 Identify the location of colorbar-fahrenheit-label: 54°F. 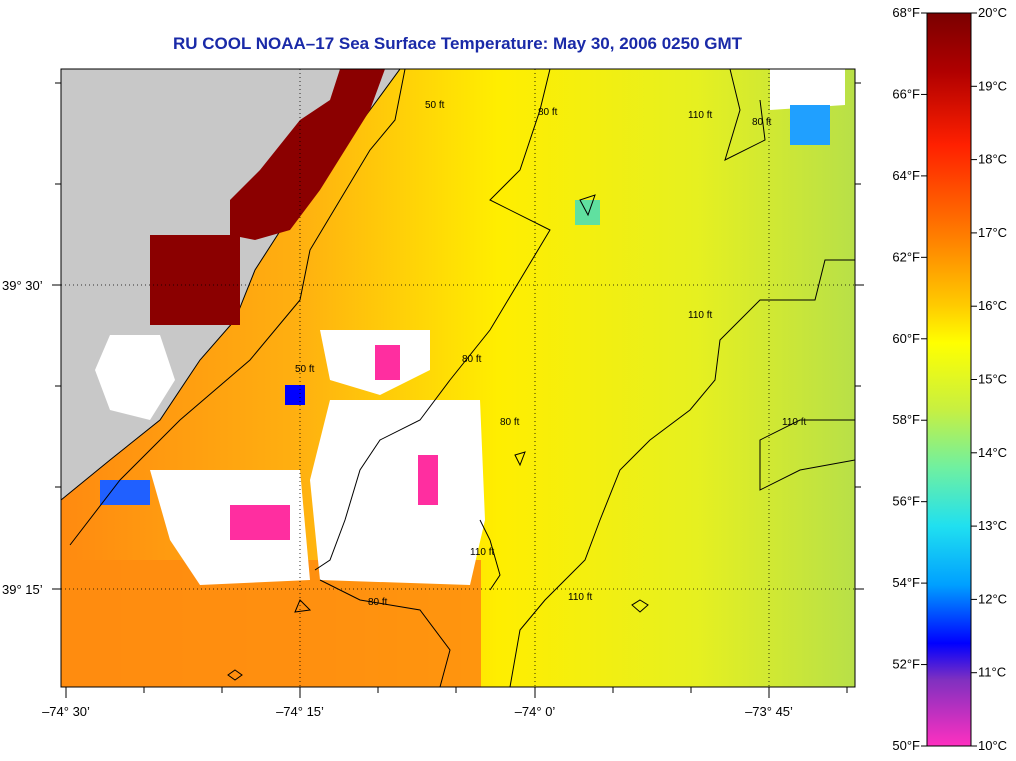
(906, 582).